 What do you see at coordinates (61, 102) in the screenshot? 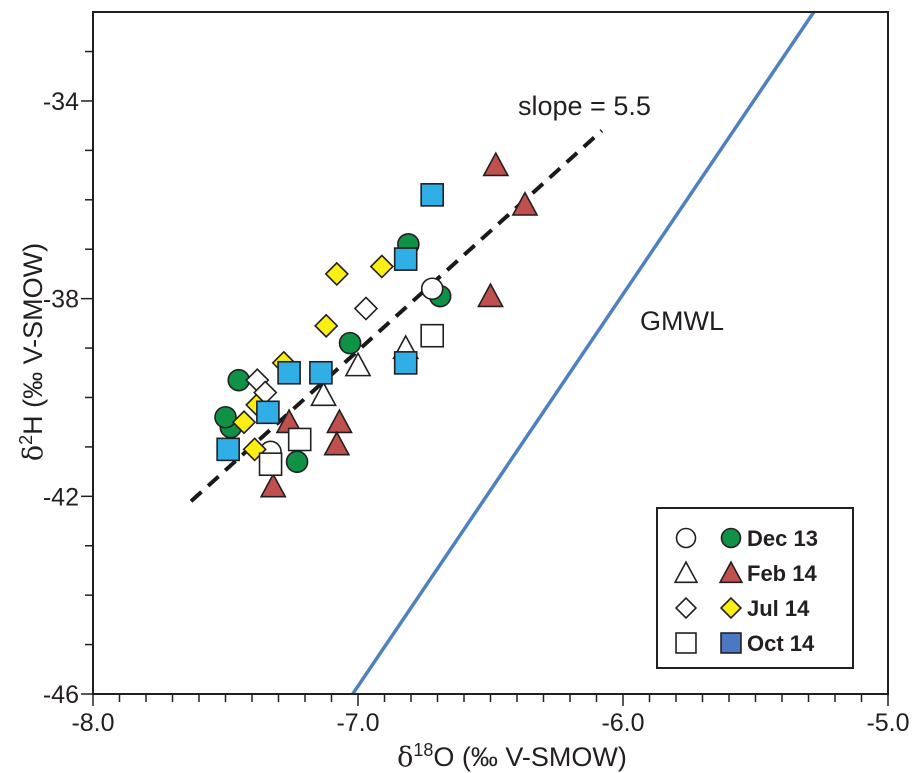
I see `y-tick-label: -34` at bounding box center [61, 102].